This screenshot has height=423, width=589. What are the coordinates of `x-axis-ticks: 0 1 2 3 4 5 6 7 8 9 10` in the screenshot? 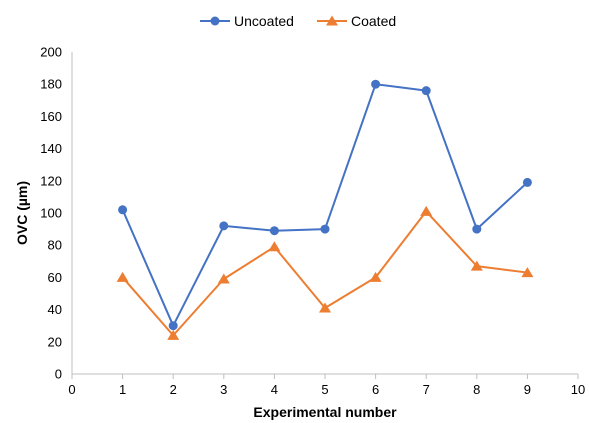 It's located at (326, 385).